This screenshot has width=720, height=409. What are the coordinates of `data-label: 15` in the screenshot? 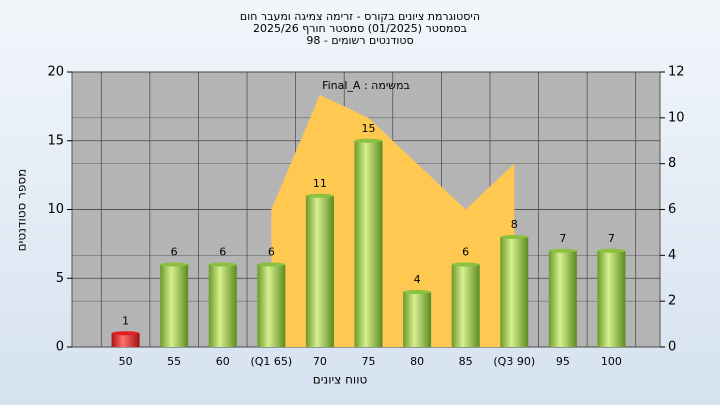 It's located at (369, 128).